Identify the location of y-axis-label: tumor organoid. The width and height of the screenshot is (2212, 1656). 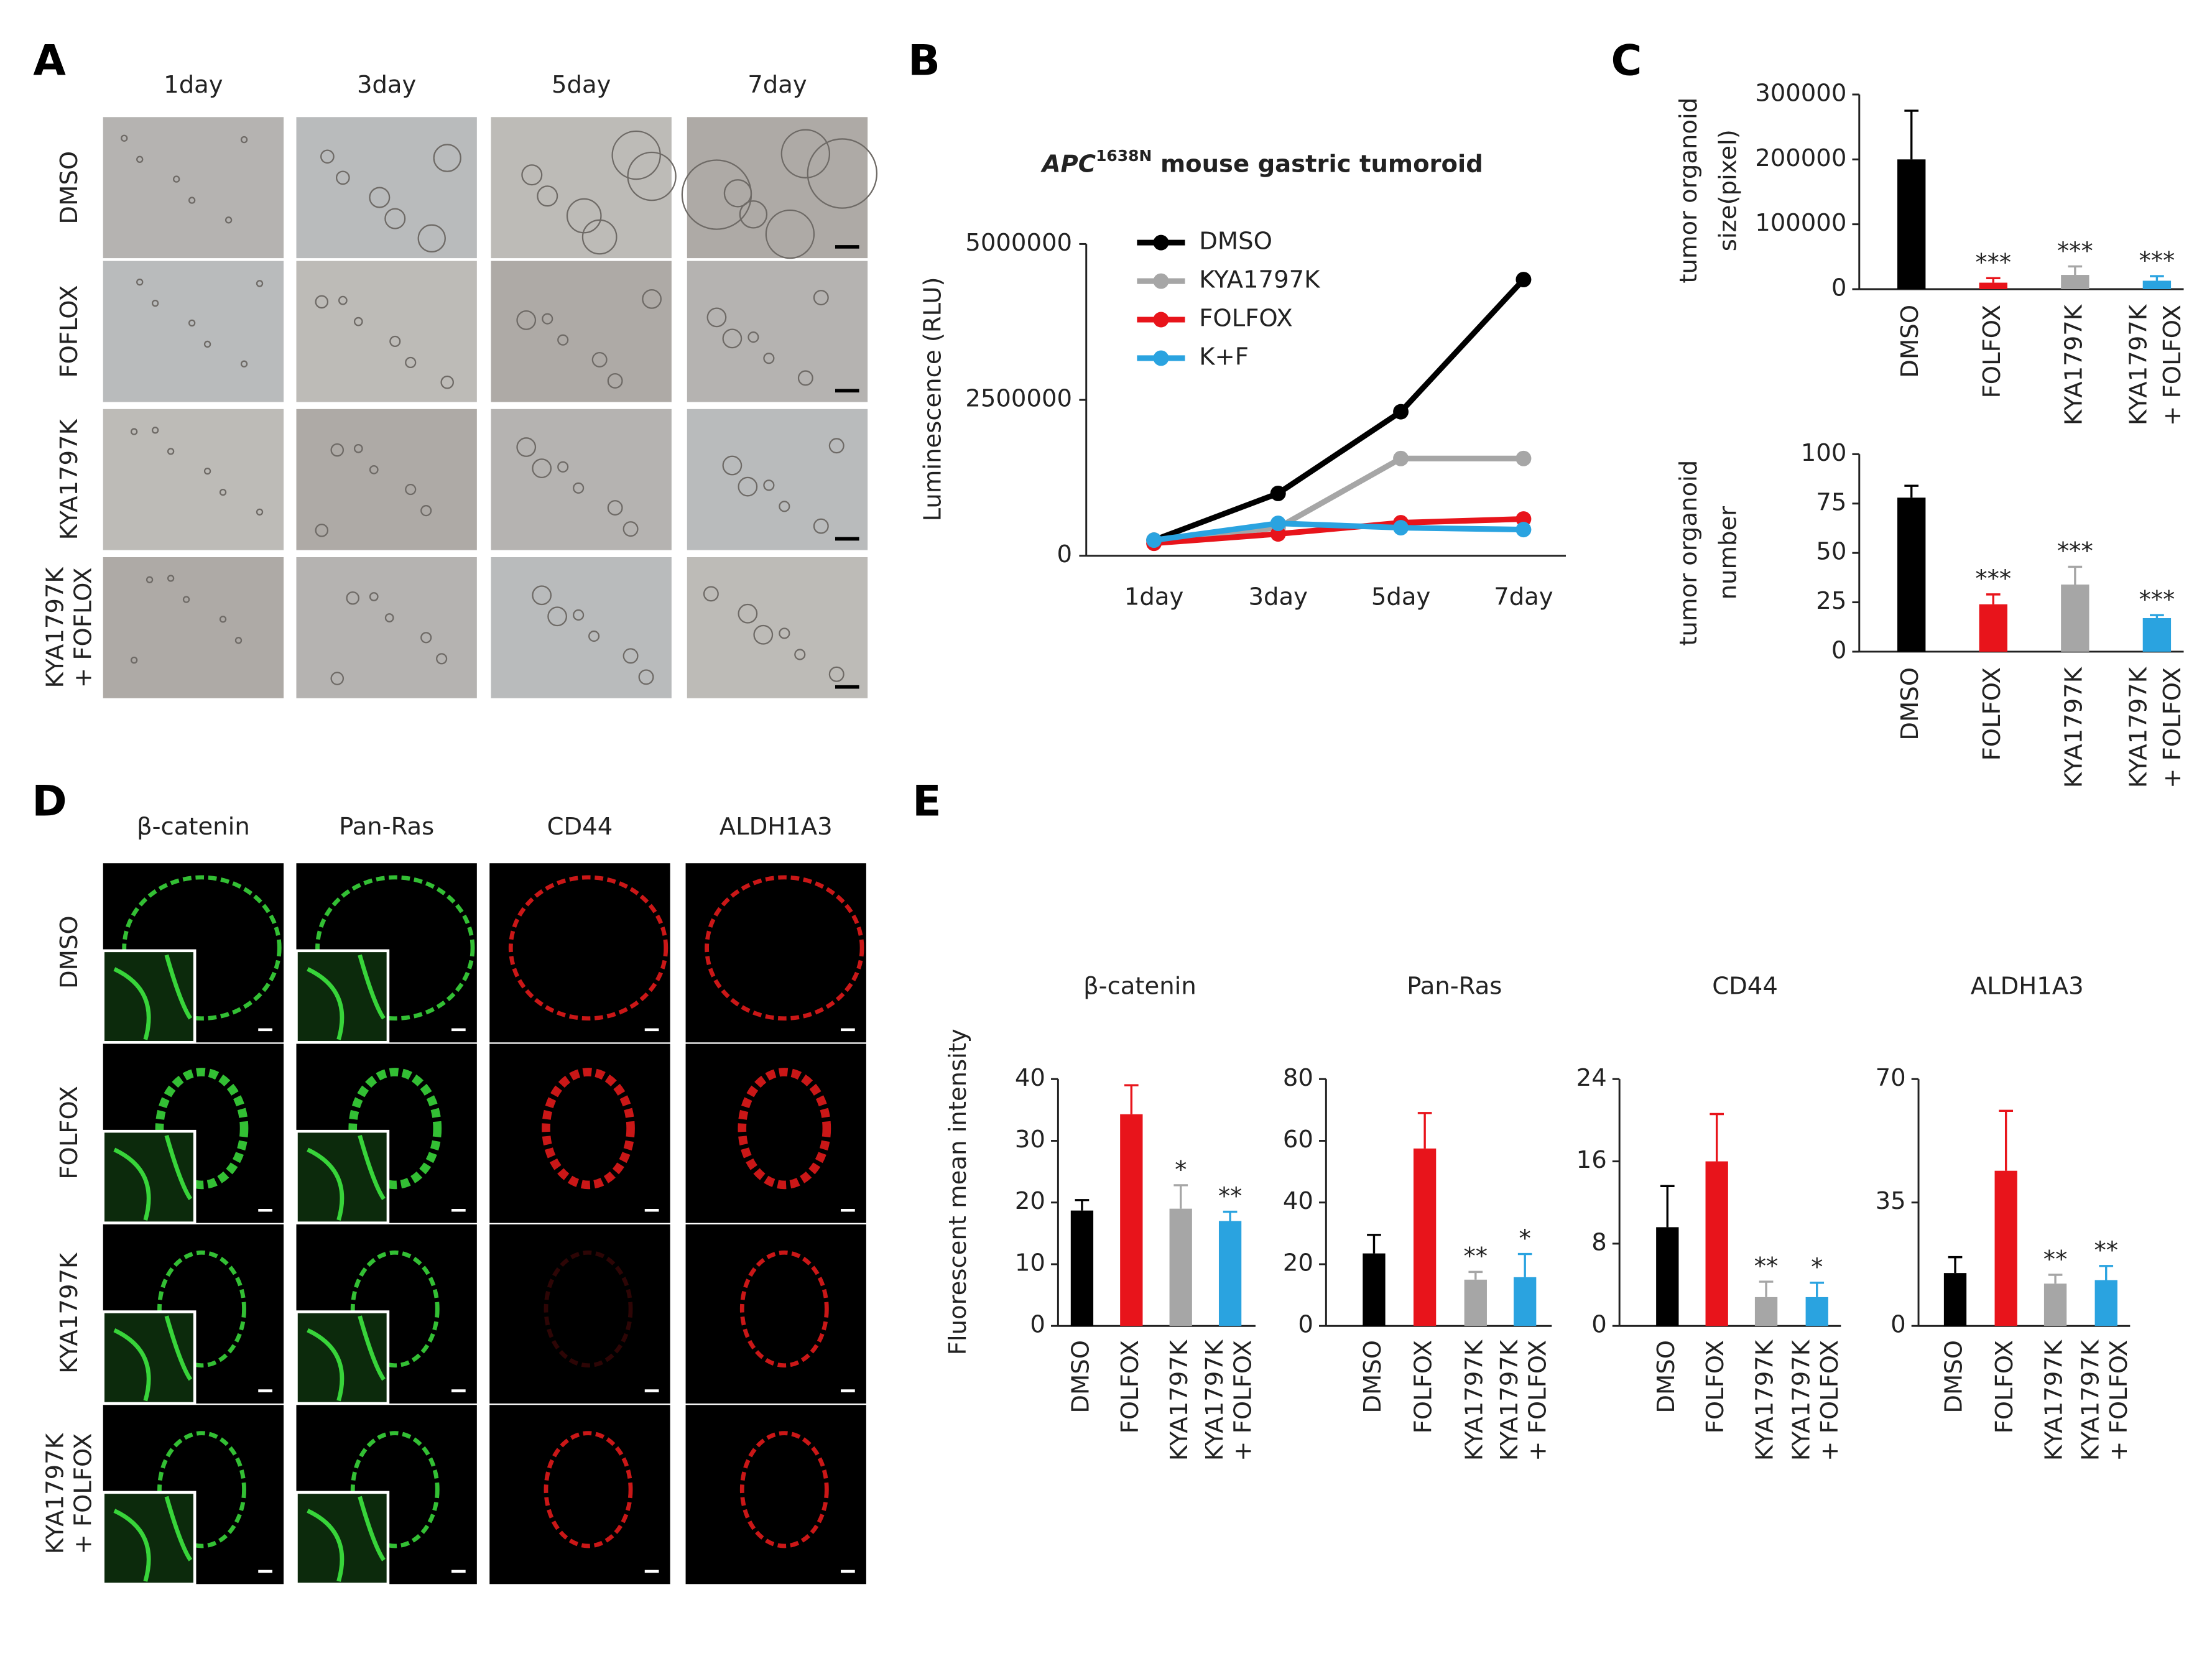
(1689, 191).